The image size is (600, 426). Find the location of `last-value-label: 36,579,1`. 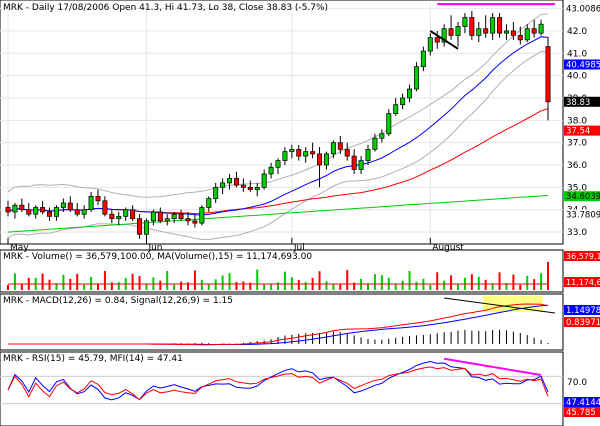

last-value-label: 36,579,1 is located at coordinates (583, 256).